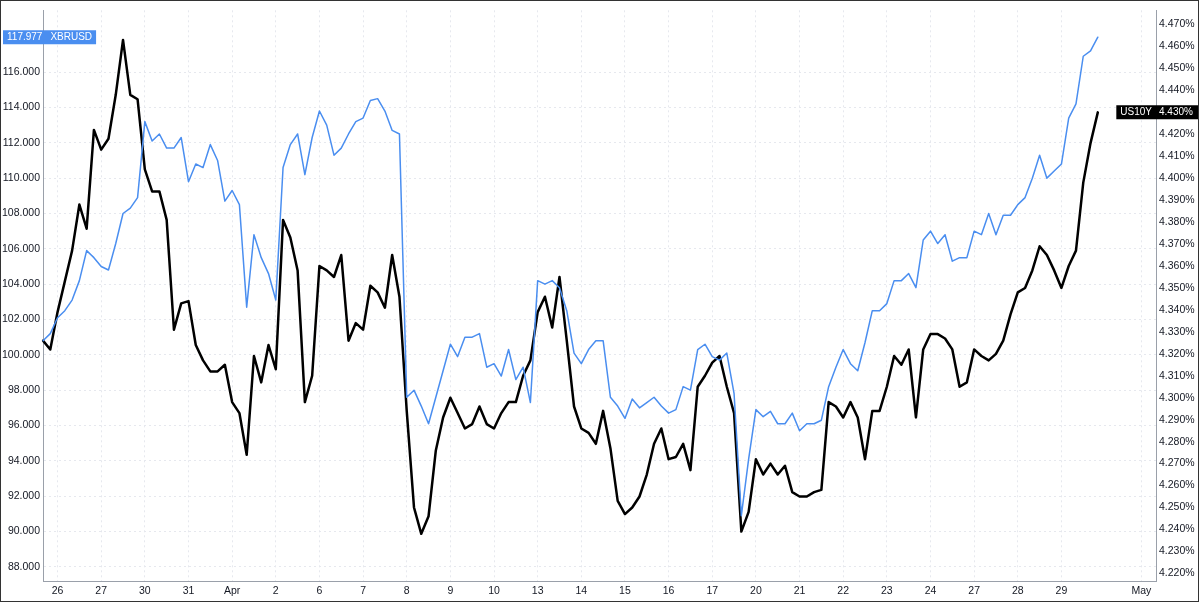 The image size is (1199, 602). Describe the element at coordinates (71, 36) in the screenshot. I see `text: XBRUSD` at that location.